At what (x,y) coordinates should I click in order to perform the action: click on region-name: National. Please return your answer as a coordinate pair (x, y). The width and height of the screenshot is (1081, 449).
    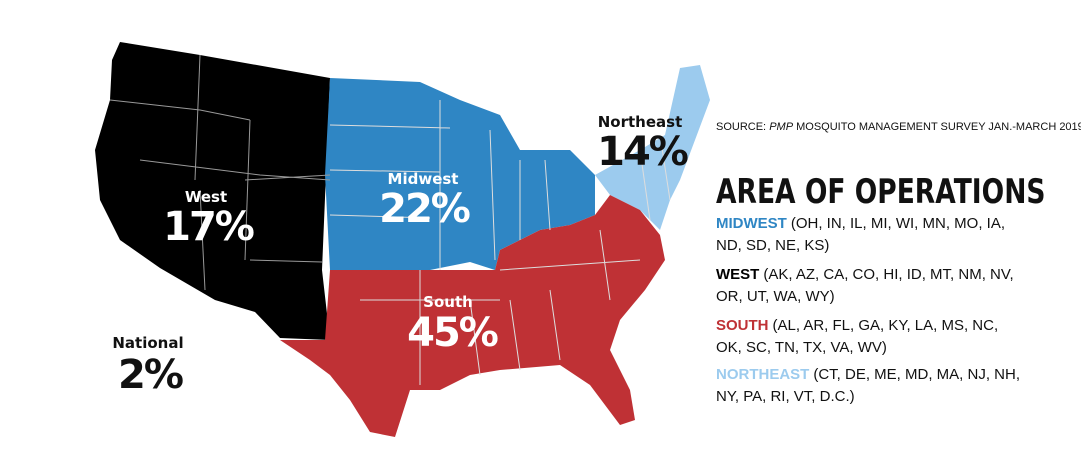
    Looking at the image, I should click on (147, 343).